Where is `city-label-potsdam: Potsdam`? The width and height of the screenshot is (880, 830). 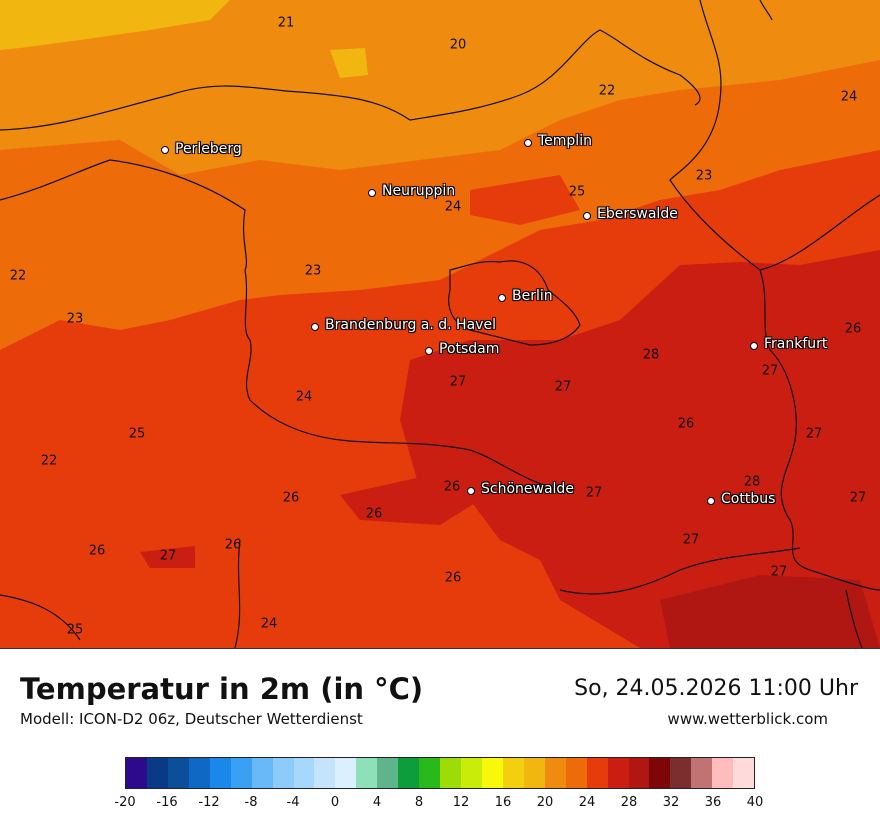
city-label-potsdam: Potsdam is located at coordinates (469, 349).